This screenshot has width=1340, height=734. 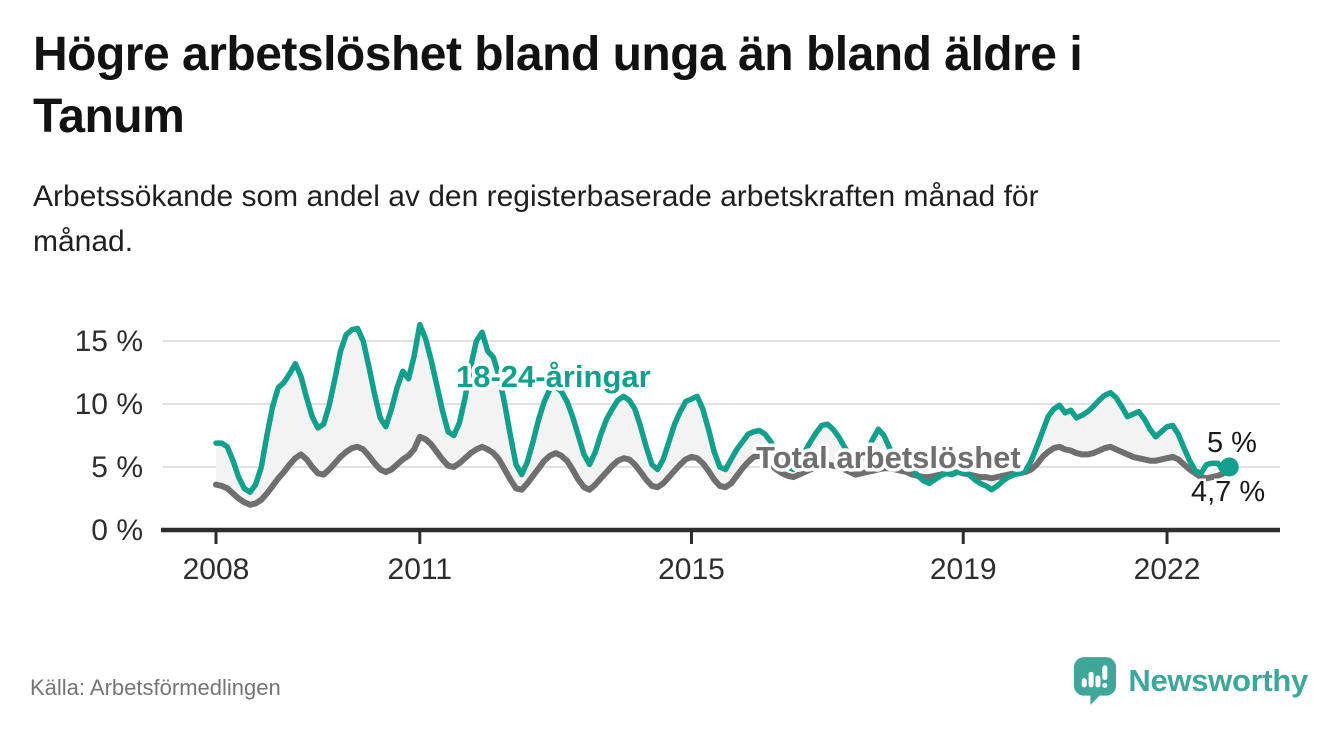 I want to click on end-value-label-total: 4,7 %, so click(x=1228, y=492).